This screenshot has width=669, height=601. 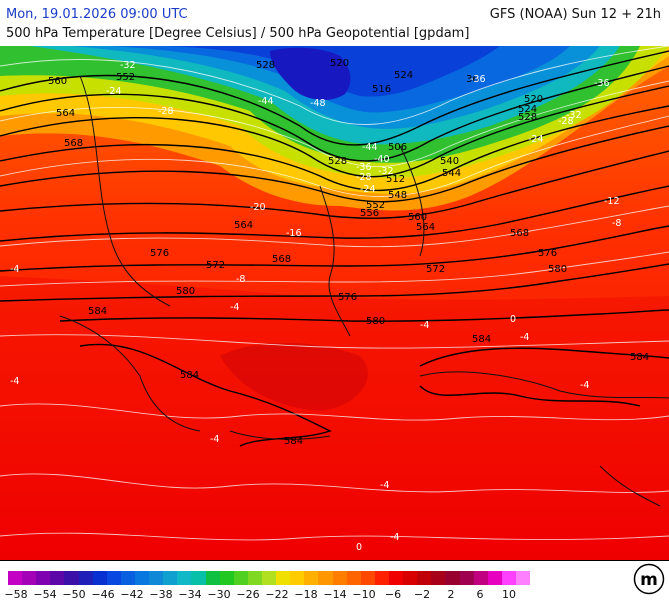 I want to click on geopotential-label: 516, so click(x=381, y=89).